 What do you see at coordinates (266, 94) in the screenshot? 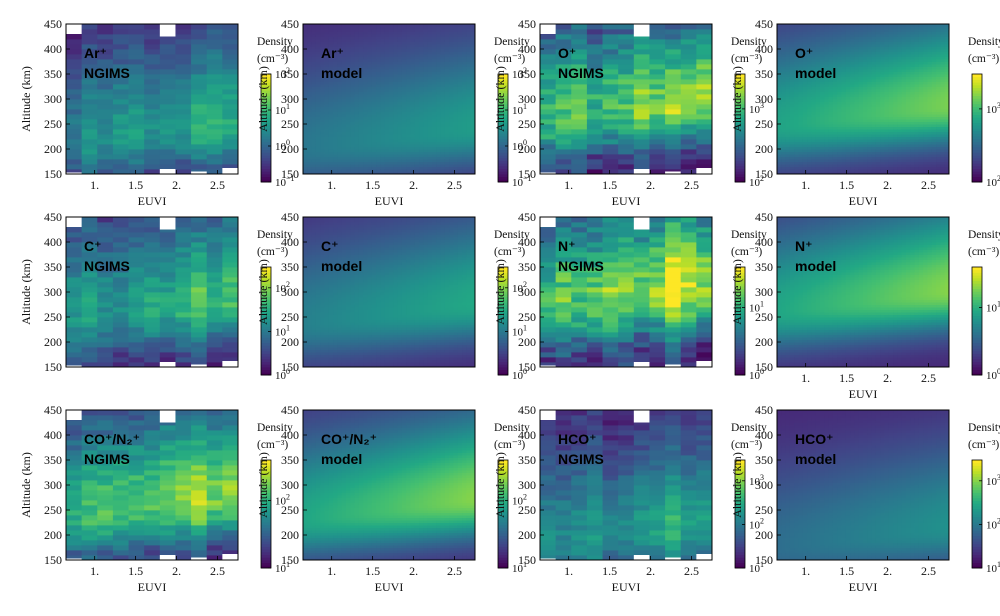
I see `colorbar-step` at bounding box center [266, 94].